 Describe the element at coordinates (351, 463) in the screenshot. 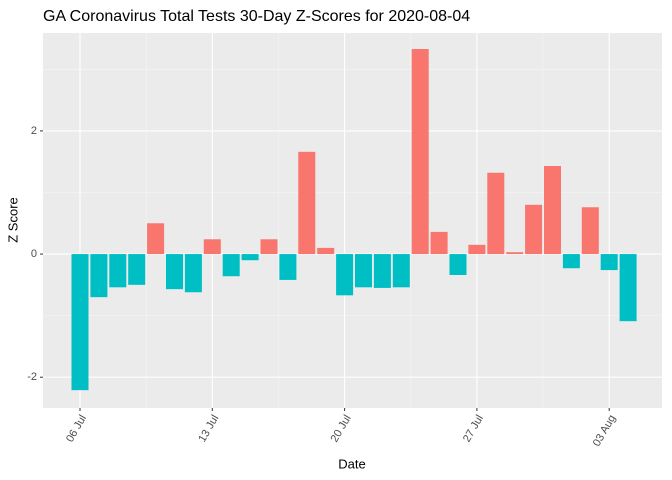

I see `x-axis-title: Date` at that location.